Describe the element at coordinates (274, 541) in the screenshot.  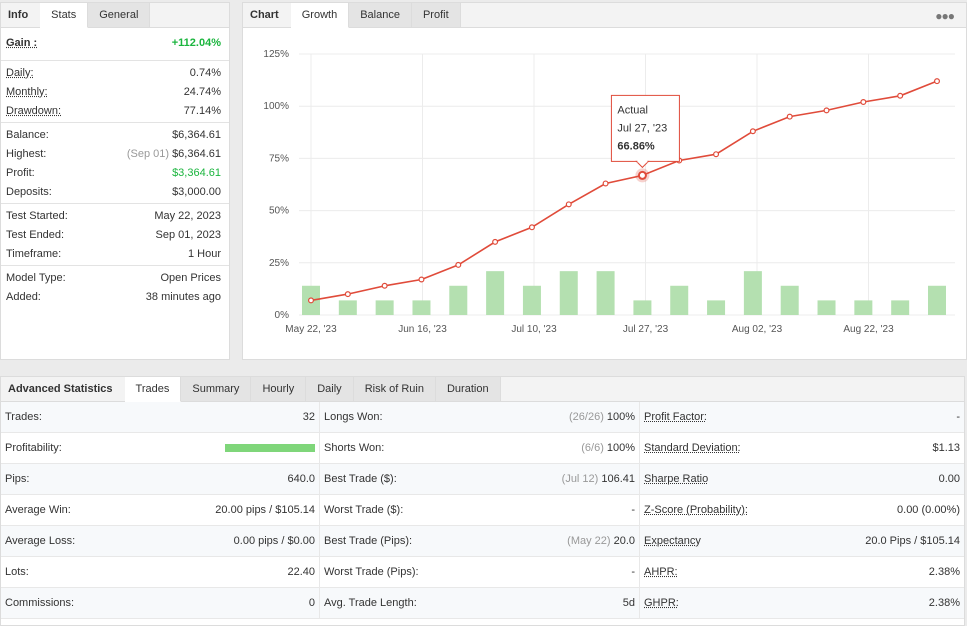
I see `stat-value-text: 0.00 pips / $0.00` at that location.